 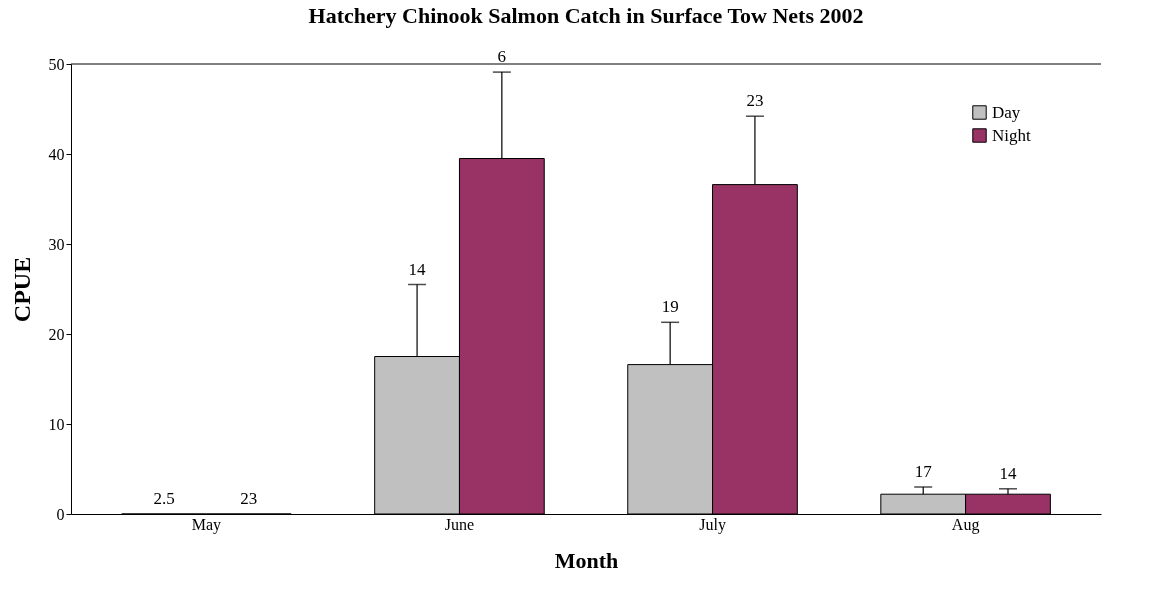 I want to click on x-tick-label: Aug, so click(x=965, y=524).